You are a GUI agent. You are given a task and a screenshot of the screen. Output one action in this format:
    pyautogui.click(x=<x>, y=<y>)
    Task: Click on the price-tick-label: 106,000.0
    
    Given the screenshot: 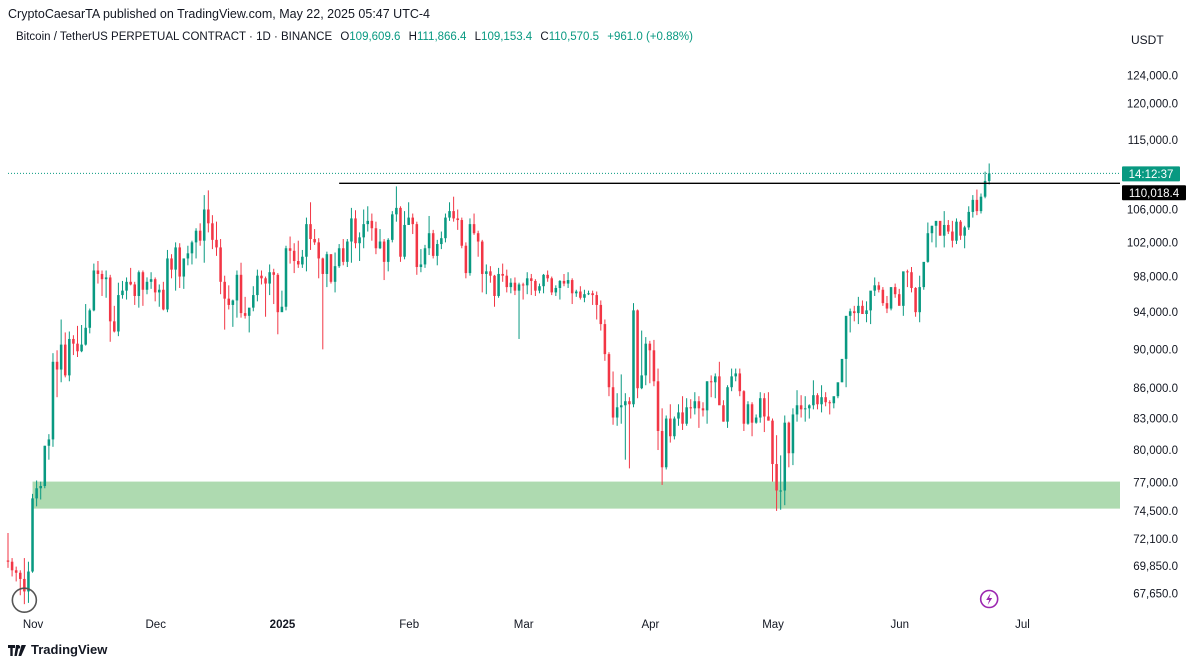 What is the action you would take?
    pyautogui.click(x=1152, y=210)
    